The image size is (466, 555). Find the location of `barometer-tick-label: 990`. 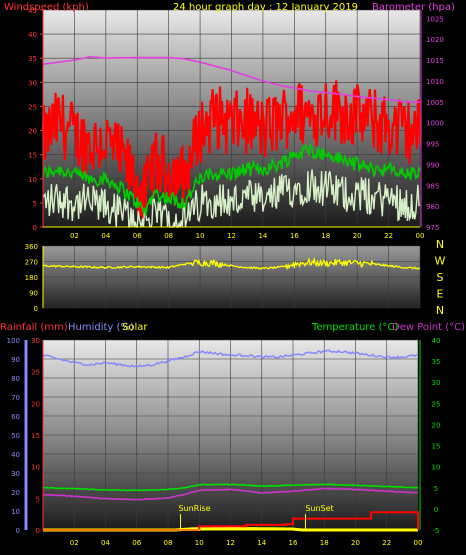

barometer-tick-label: 990 is located at coordinates (432, 165).